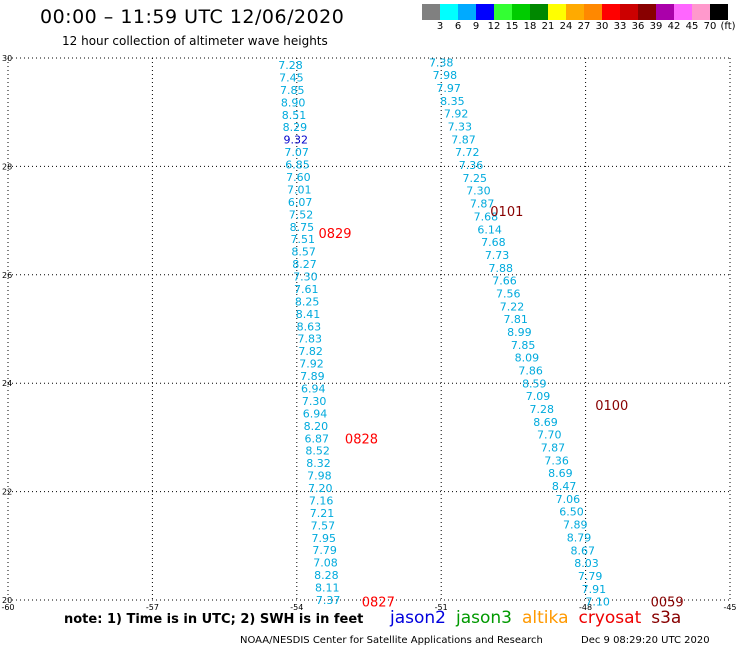  I want to click on satellite-label-altika: altika, so click(545, 618).